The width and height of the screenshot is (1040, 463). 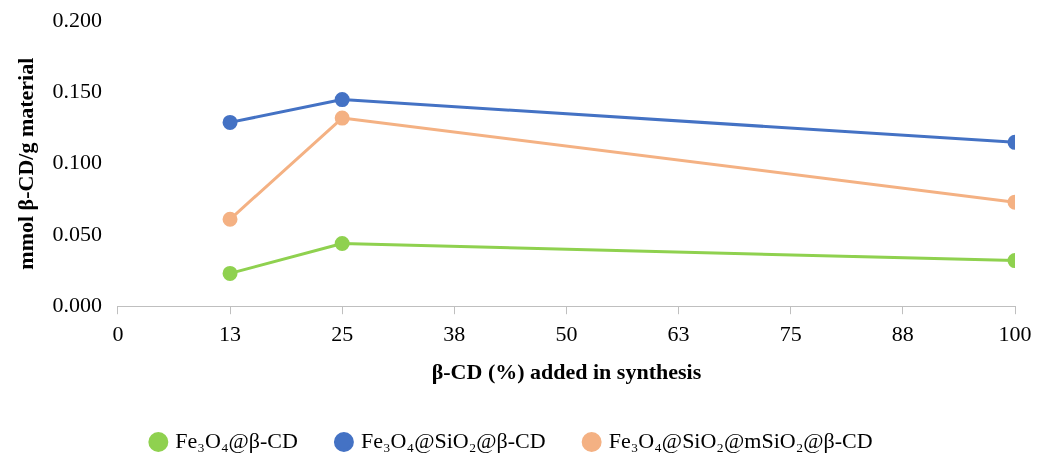 I want to click on x-tick-label: 38, so click(x=454, y=334).